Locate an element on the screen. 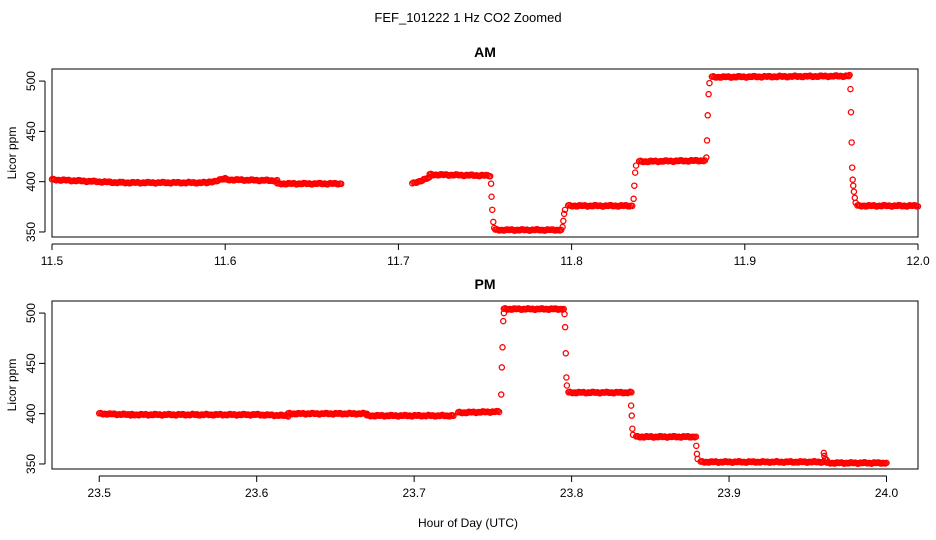 The width and height of the screenshot is (936, 540). am-x-ticks: 11.5 11.6 11.7 11.8 11.9 12.0 is located at coordinates (485, 255).